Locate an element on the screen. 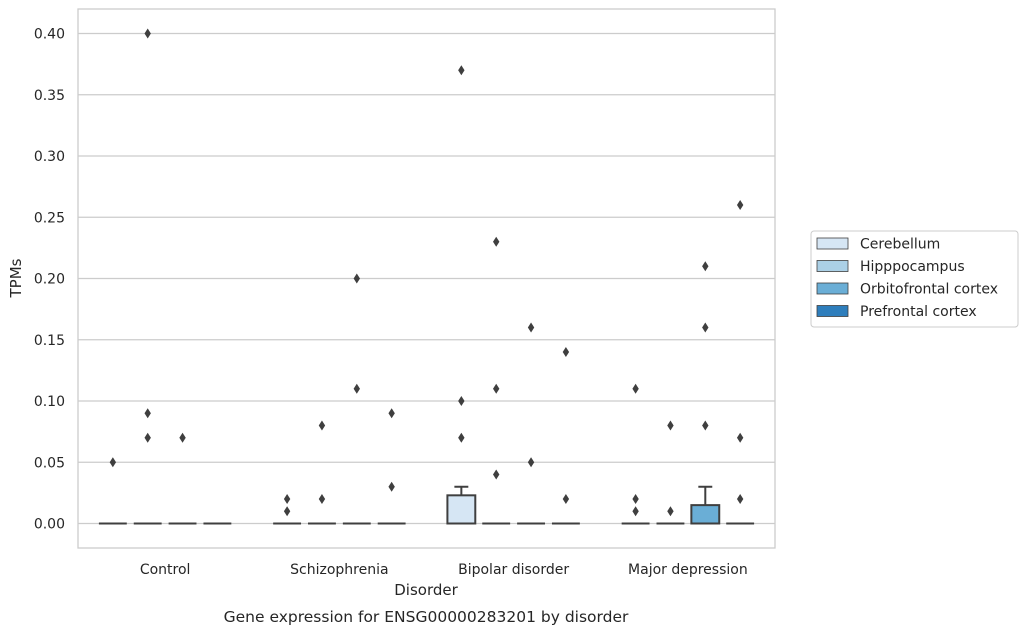 The width and height of the screenshot is (1028, 638). legend-entry: Orbitofrontal cortex is located at coordinates (929, 290).